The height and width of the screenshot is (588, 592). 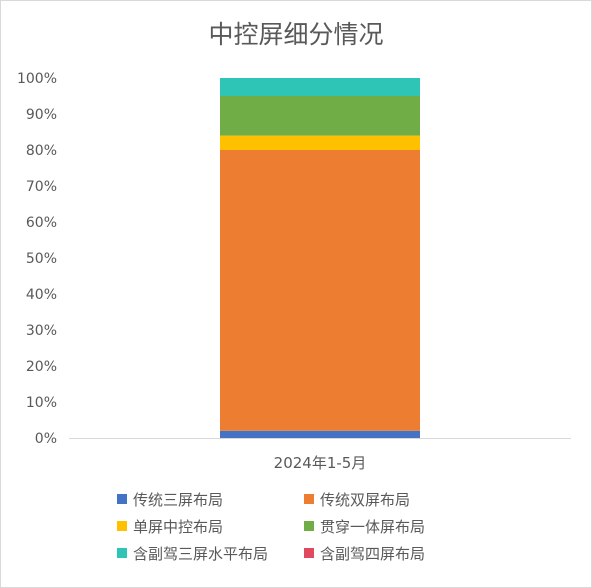 I want to click on legend-item: 含副驾四屏布局, so click(x=364, y=553).